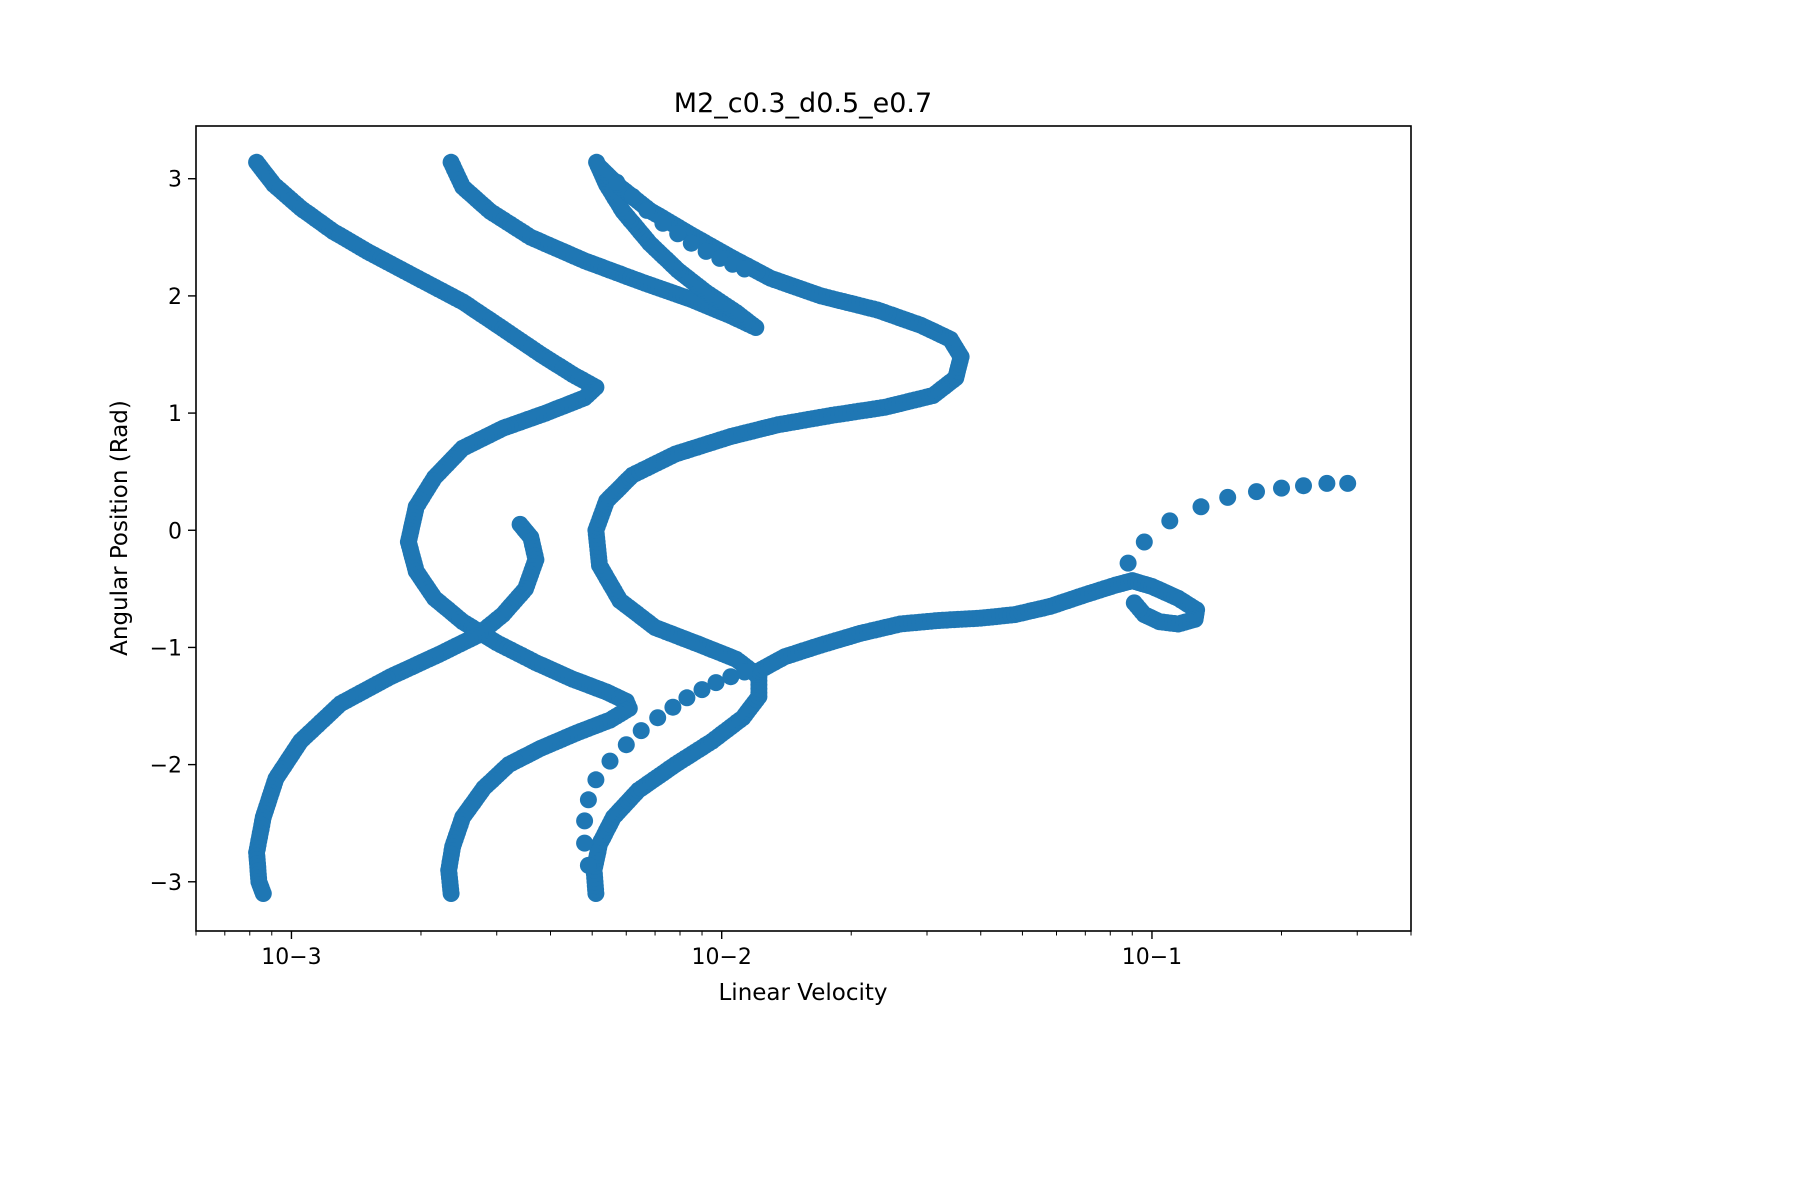 This screenshot has height=1200, width=1800. I want to click on svg-text: −1, so click(166, 648).